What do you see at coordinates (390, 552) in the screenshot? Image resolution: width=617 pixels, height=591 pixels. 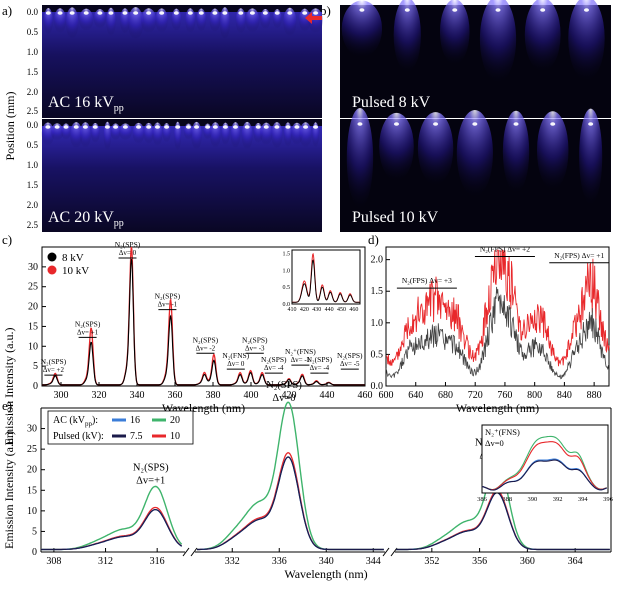 I see `axis-break-gap` at bounding box center [390, 552].